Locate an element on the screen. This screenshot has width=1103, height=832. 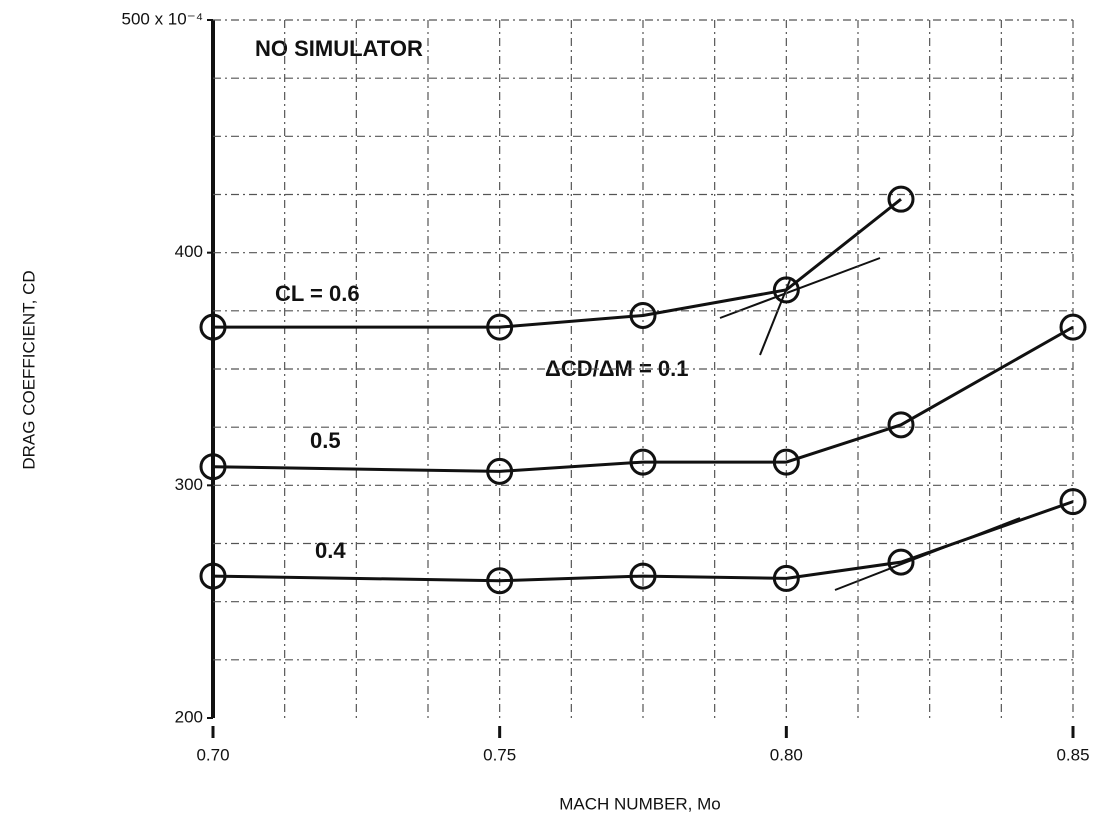
annotation: ΔCD/ΔM = 0.1 is located at coordinates (617, 368).